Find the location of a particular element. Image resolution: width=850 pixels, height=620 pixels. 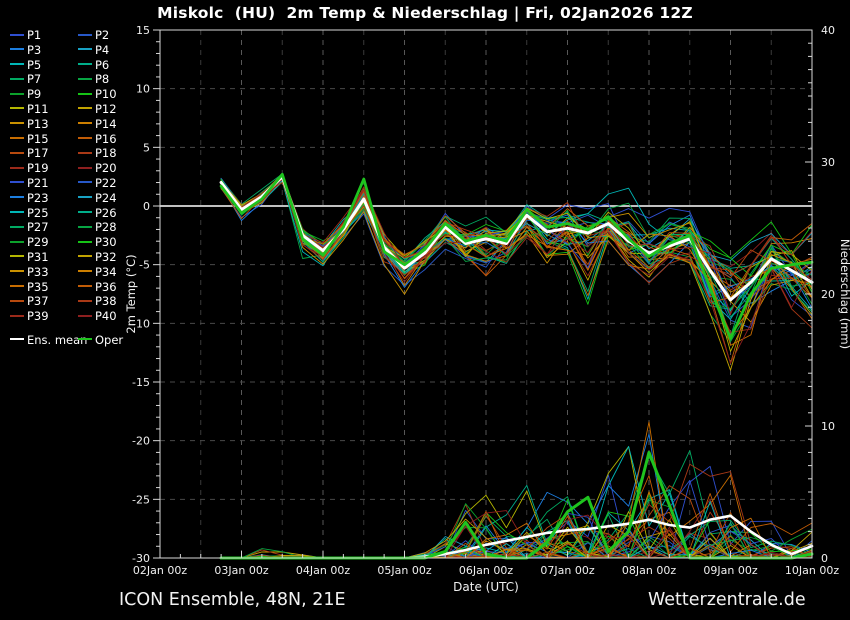

x-tick-label: 09Jan 00z is located at coordinates (730, 570).